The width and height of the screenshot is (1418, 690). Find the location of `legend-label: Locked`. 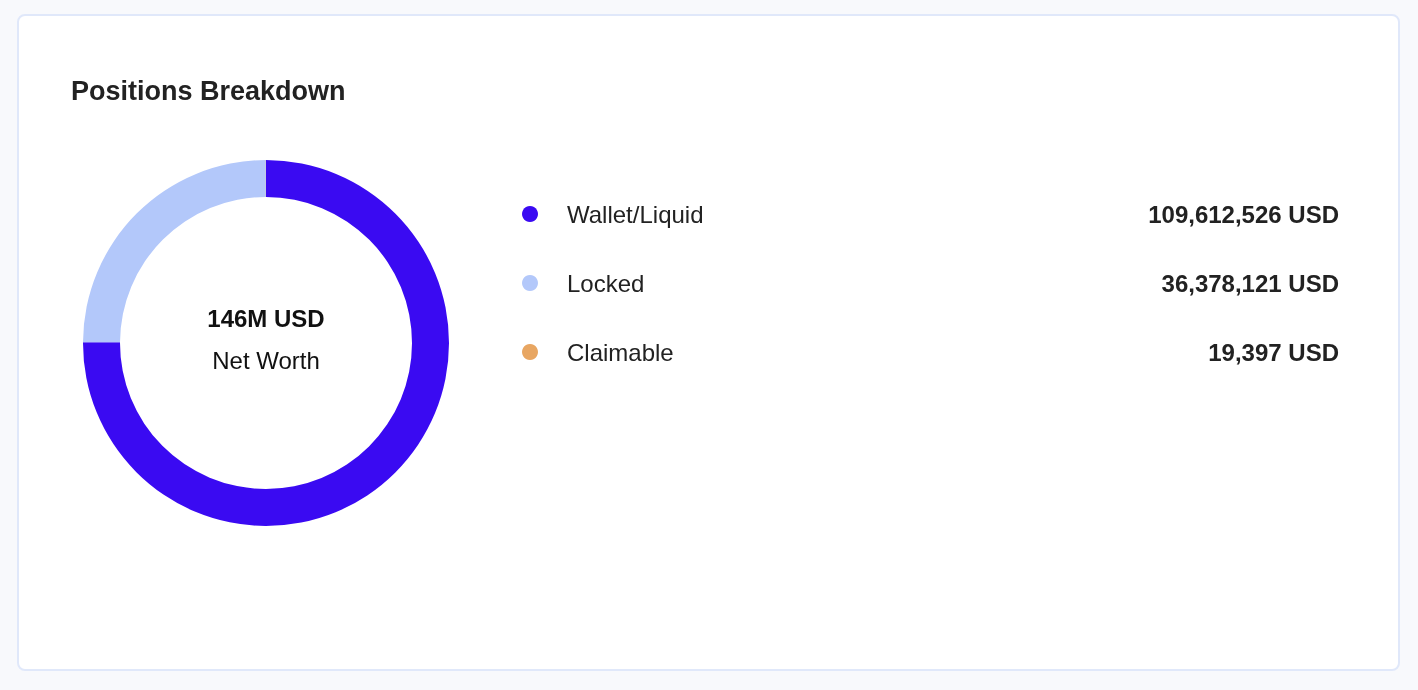

legend-label: Locked is located at coordinates (606, 283).